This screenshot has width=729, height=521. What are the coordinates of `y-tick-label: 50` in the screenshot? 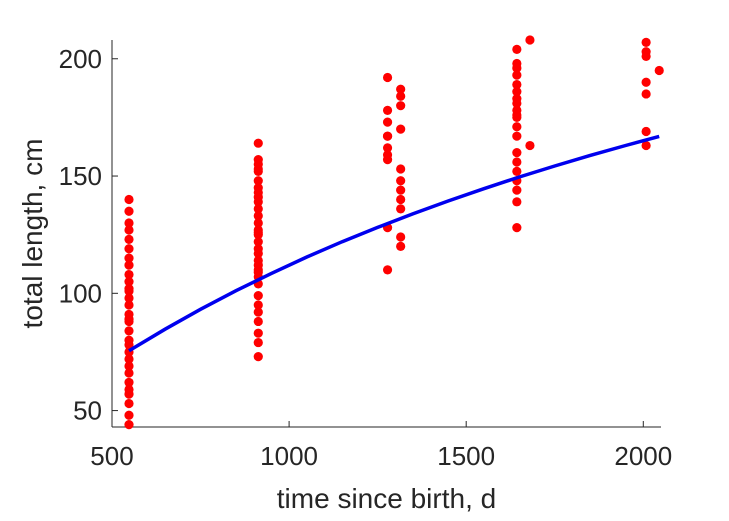 It's located at (87, 411).